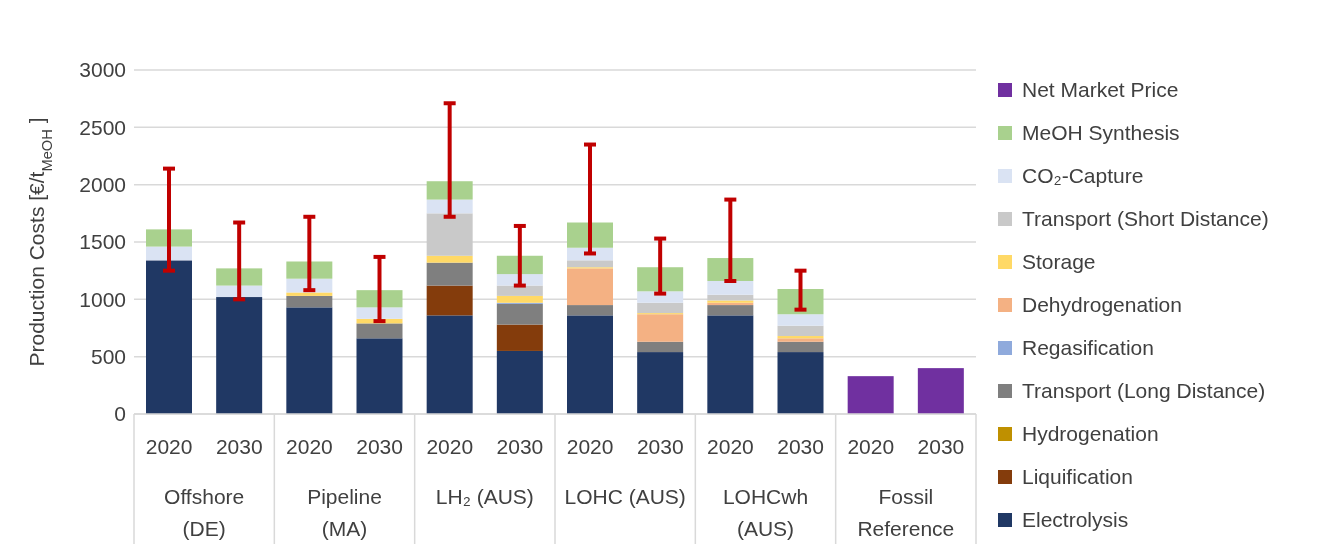  I want to click on legend-label: Hydrogenation, so click(1090, 433).